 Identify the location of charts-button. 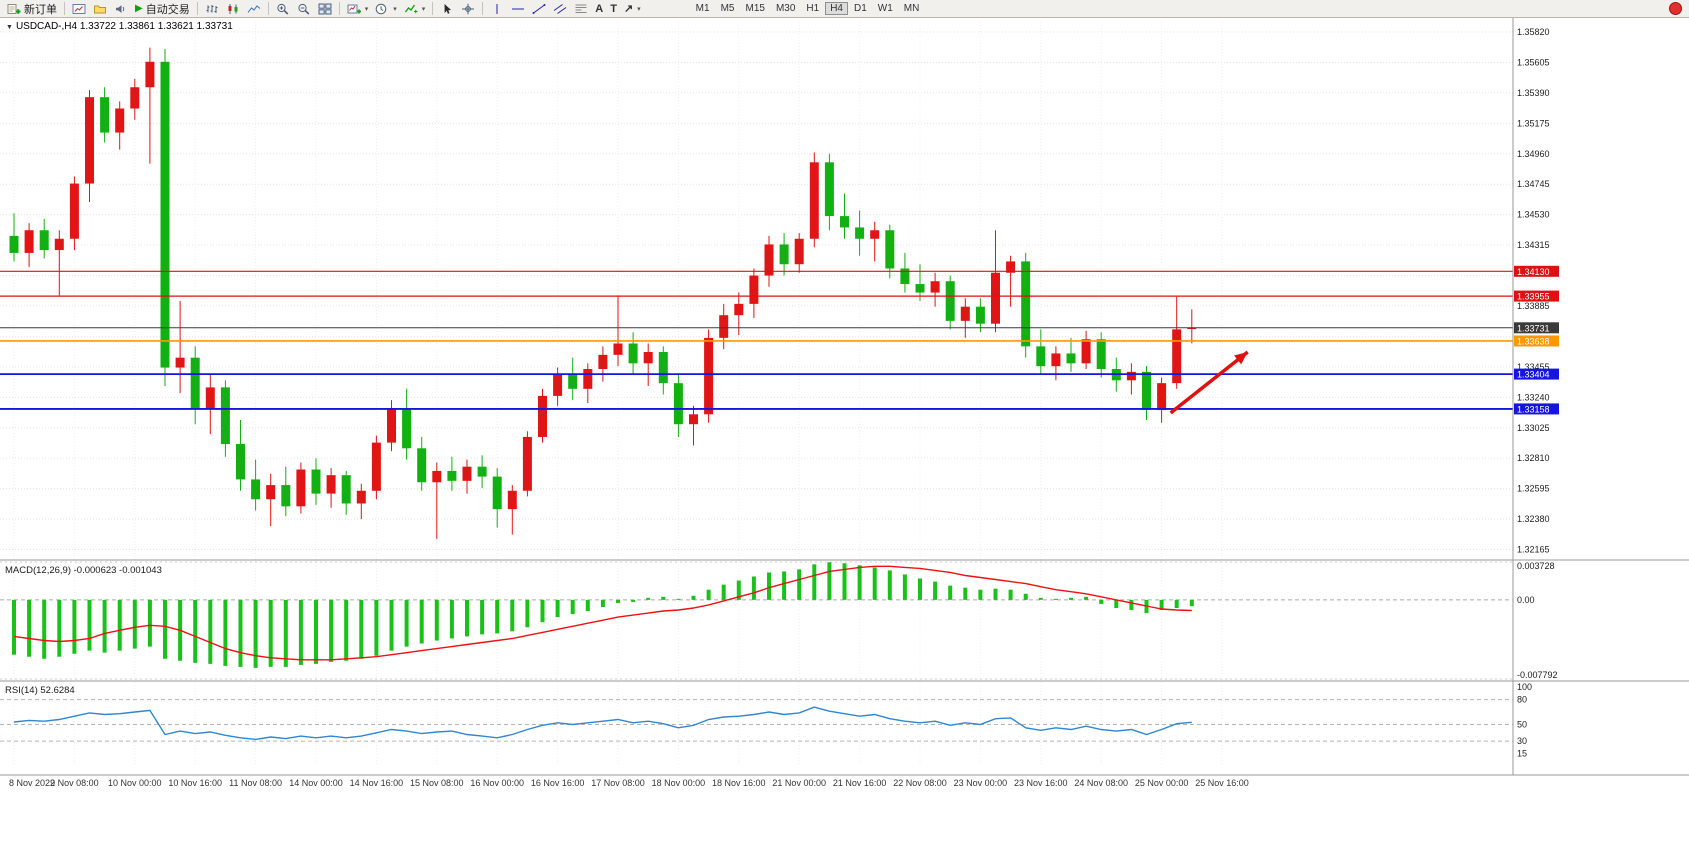
(79, 9).